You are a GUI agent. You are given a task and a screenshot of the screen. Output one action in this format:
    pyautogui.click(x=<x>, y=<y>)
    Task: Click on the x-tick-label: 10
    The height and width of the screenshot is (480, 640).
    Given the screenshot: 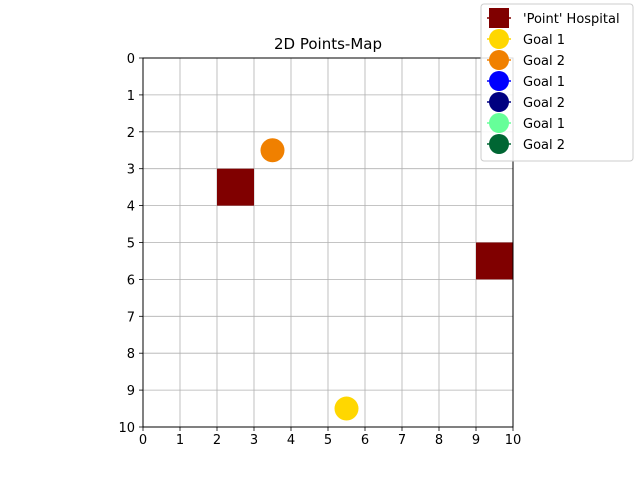 What is the action you would take?
    pyautogui.click(x=513, y=440)
    